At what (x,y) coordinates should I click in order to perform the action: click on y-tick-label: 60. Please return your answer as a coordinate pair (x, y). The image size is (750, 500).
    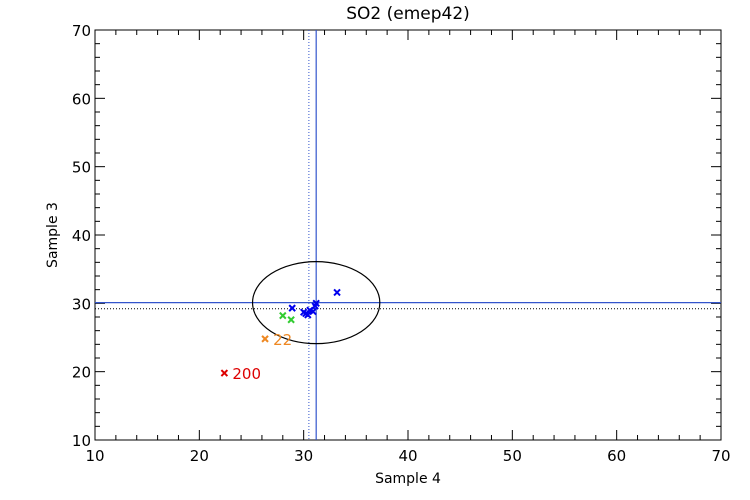
    Looking at the image, I should click on (81, 99).